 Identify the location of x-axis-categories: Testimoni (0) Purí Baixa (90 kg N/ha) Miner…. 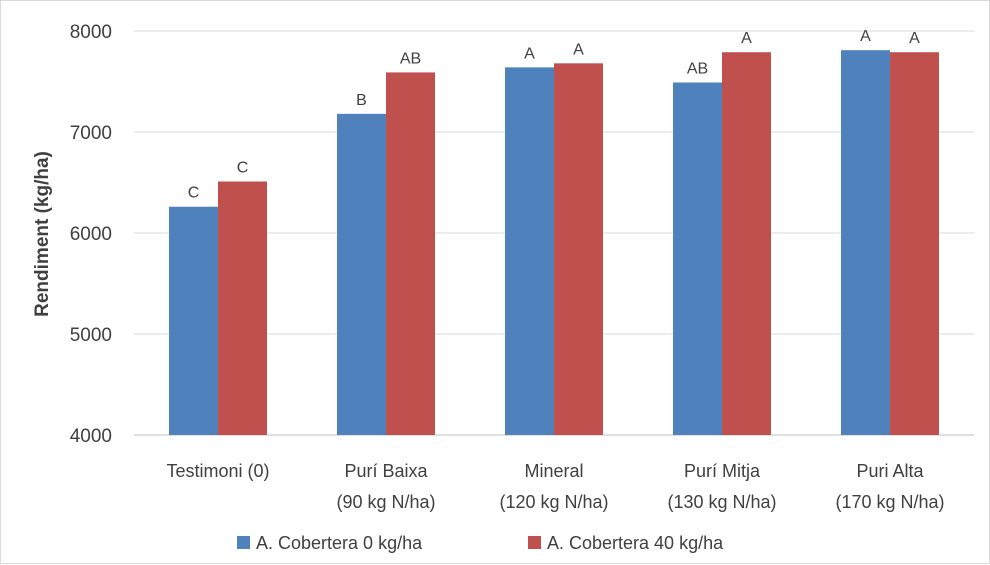
(555, 486).